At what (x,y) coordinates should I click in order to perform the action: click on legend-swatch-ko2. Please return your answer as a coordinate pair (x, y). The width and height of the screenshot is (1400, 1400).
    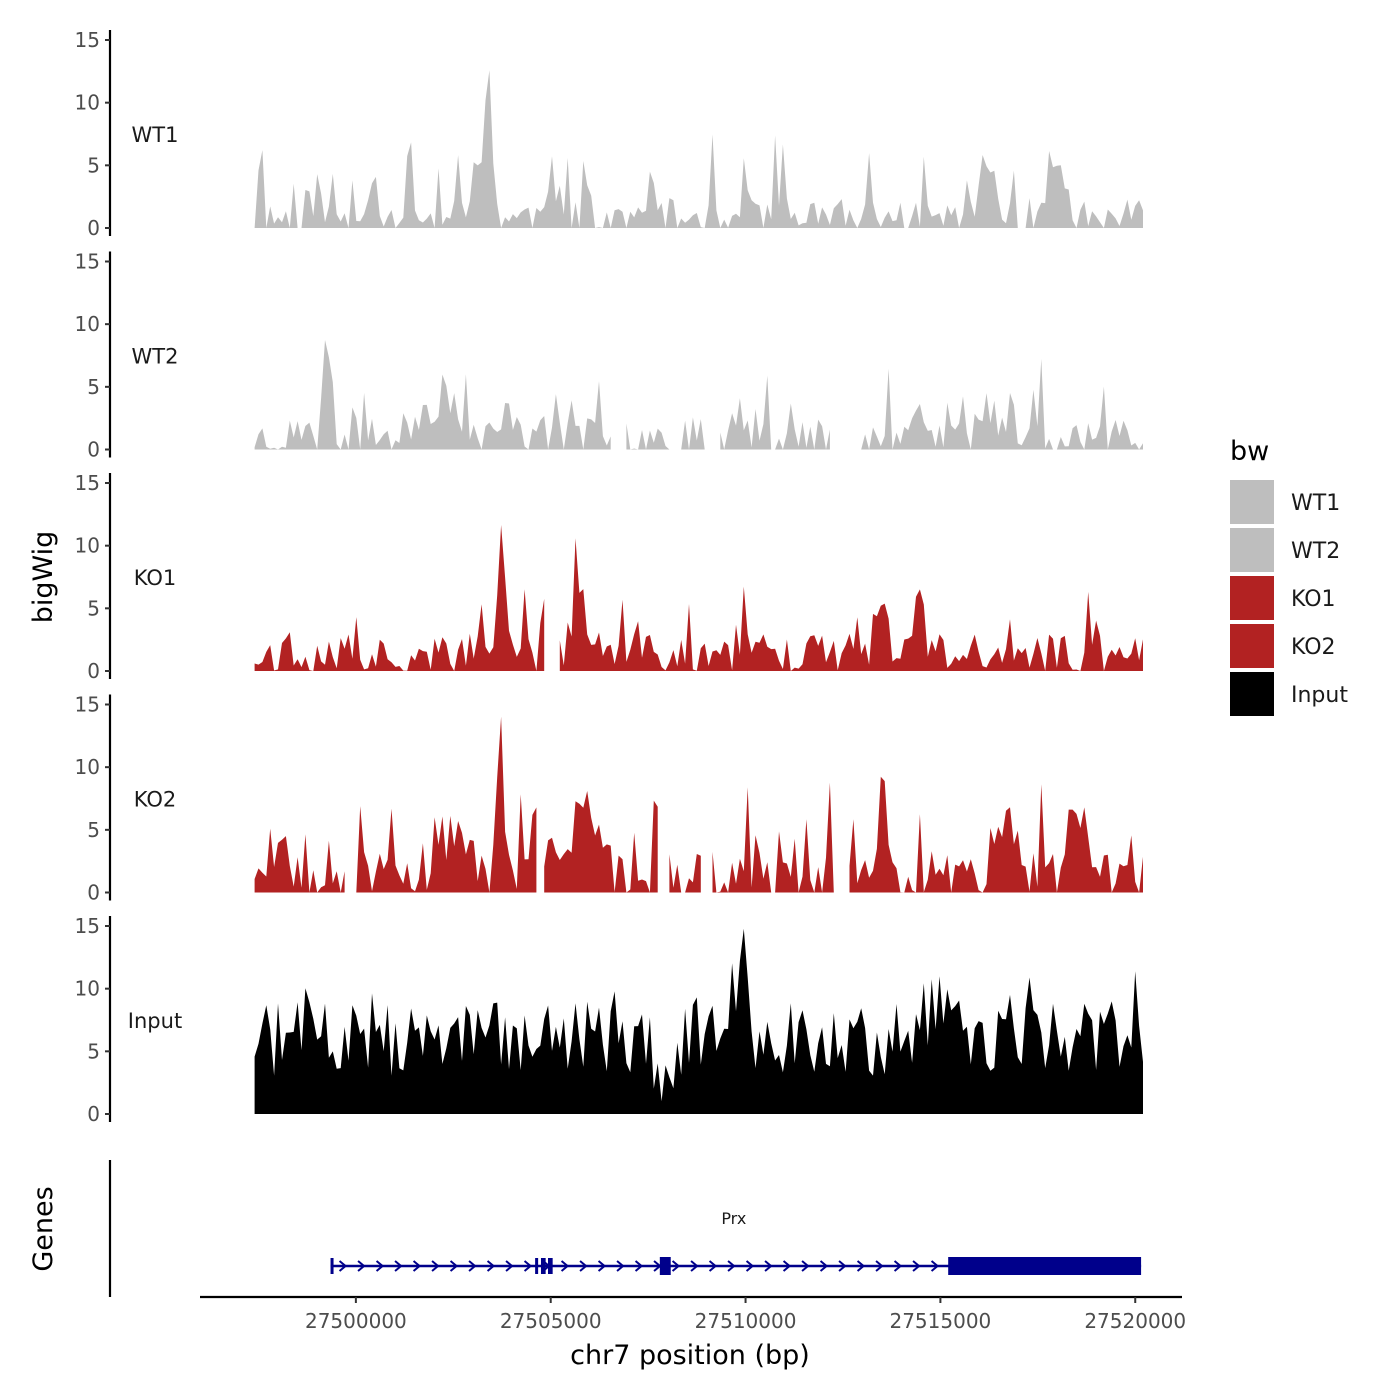
    Looking at the image, I should click on (1252, 646).